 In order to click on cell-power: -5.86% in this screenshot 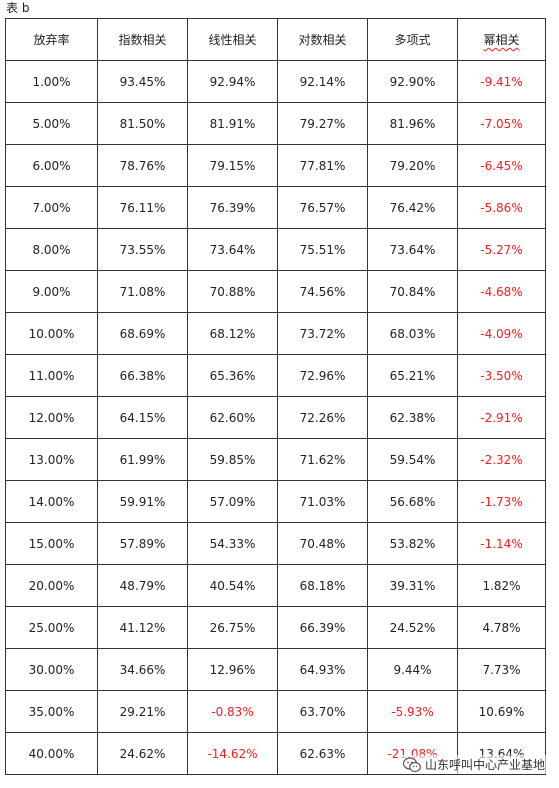, I will do `click(501, 207)`.